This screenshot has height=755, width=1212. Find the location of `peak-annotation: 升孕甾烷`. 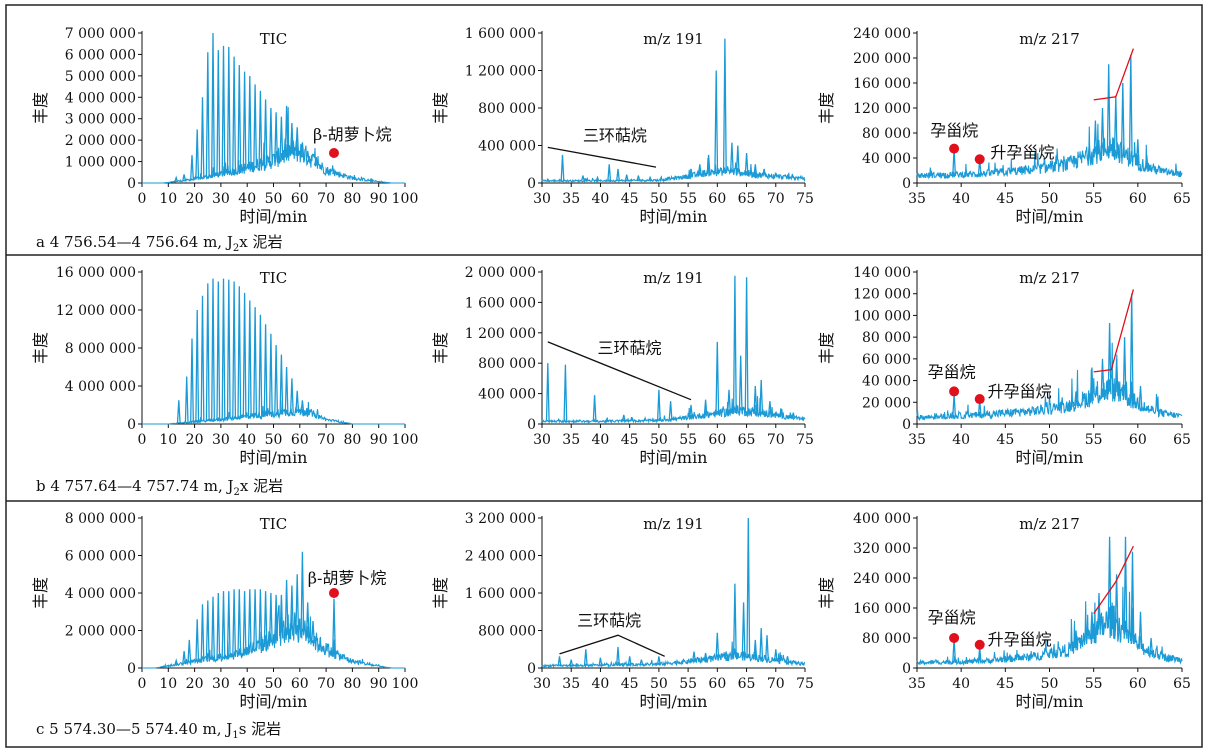

peak-annotation: 升孕甾烷 is located at coordinates (1020, 639).